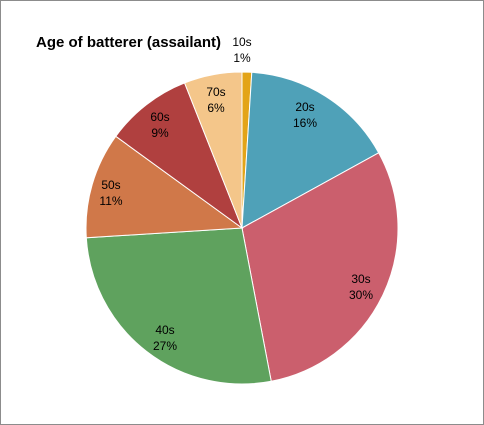 The image size is (484, 425). Describe the element at coordinates (165, 338) in the screenshot. I see `slice-label-40s: 40s 27%` at that location.